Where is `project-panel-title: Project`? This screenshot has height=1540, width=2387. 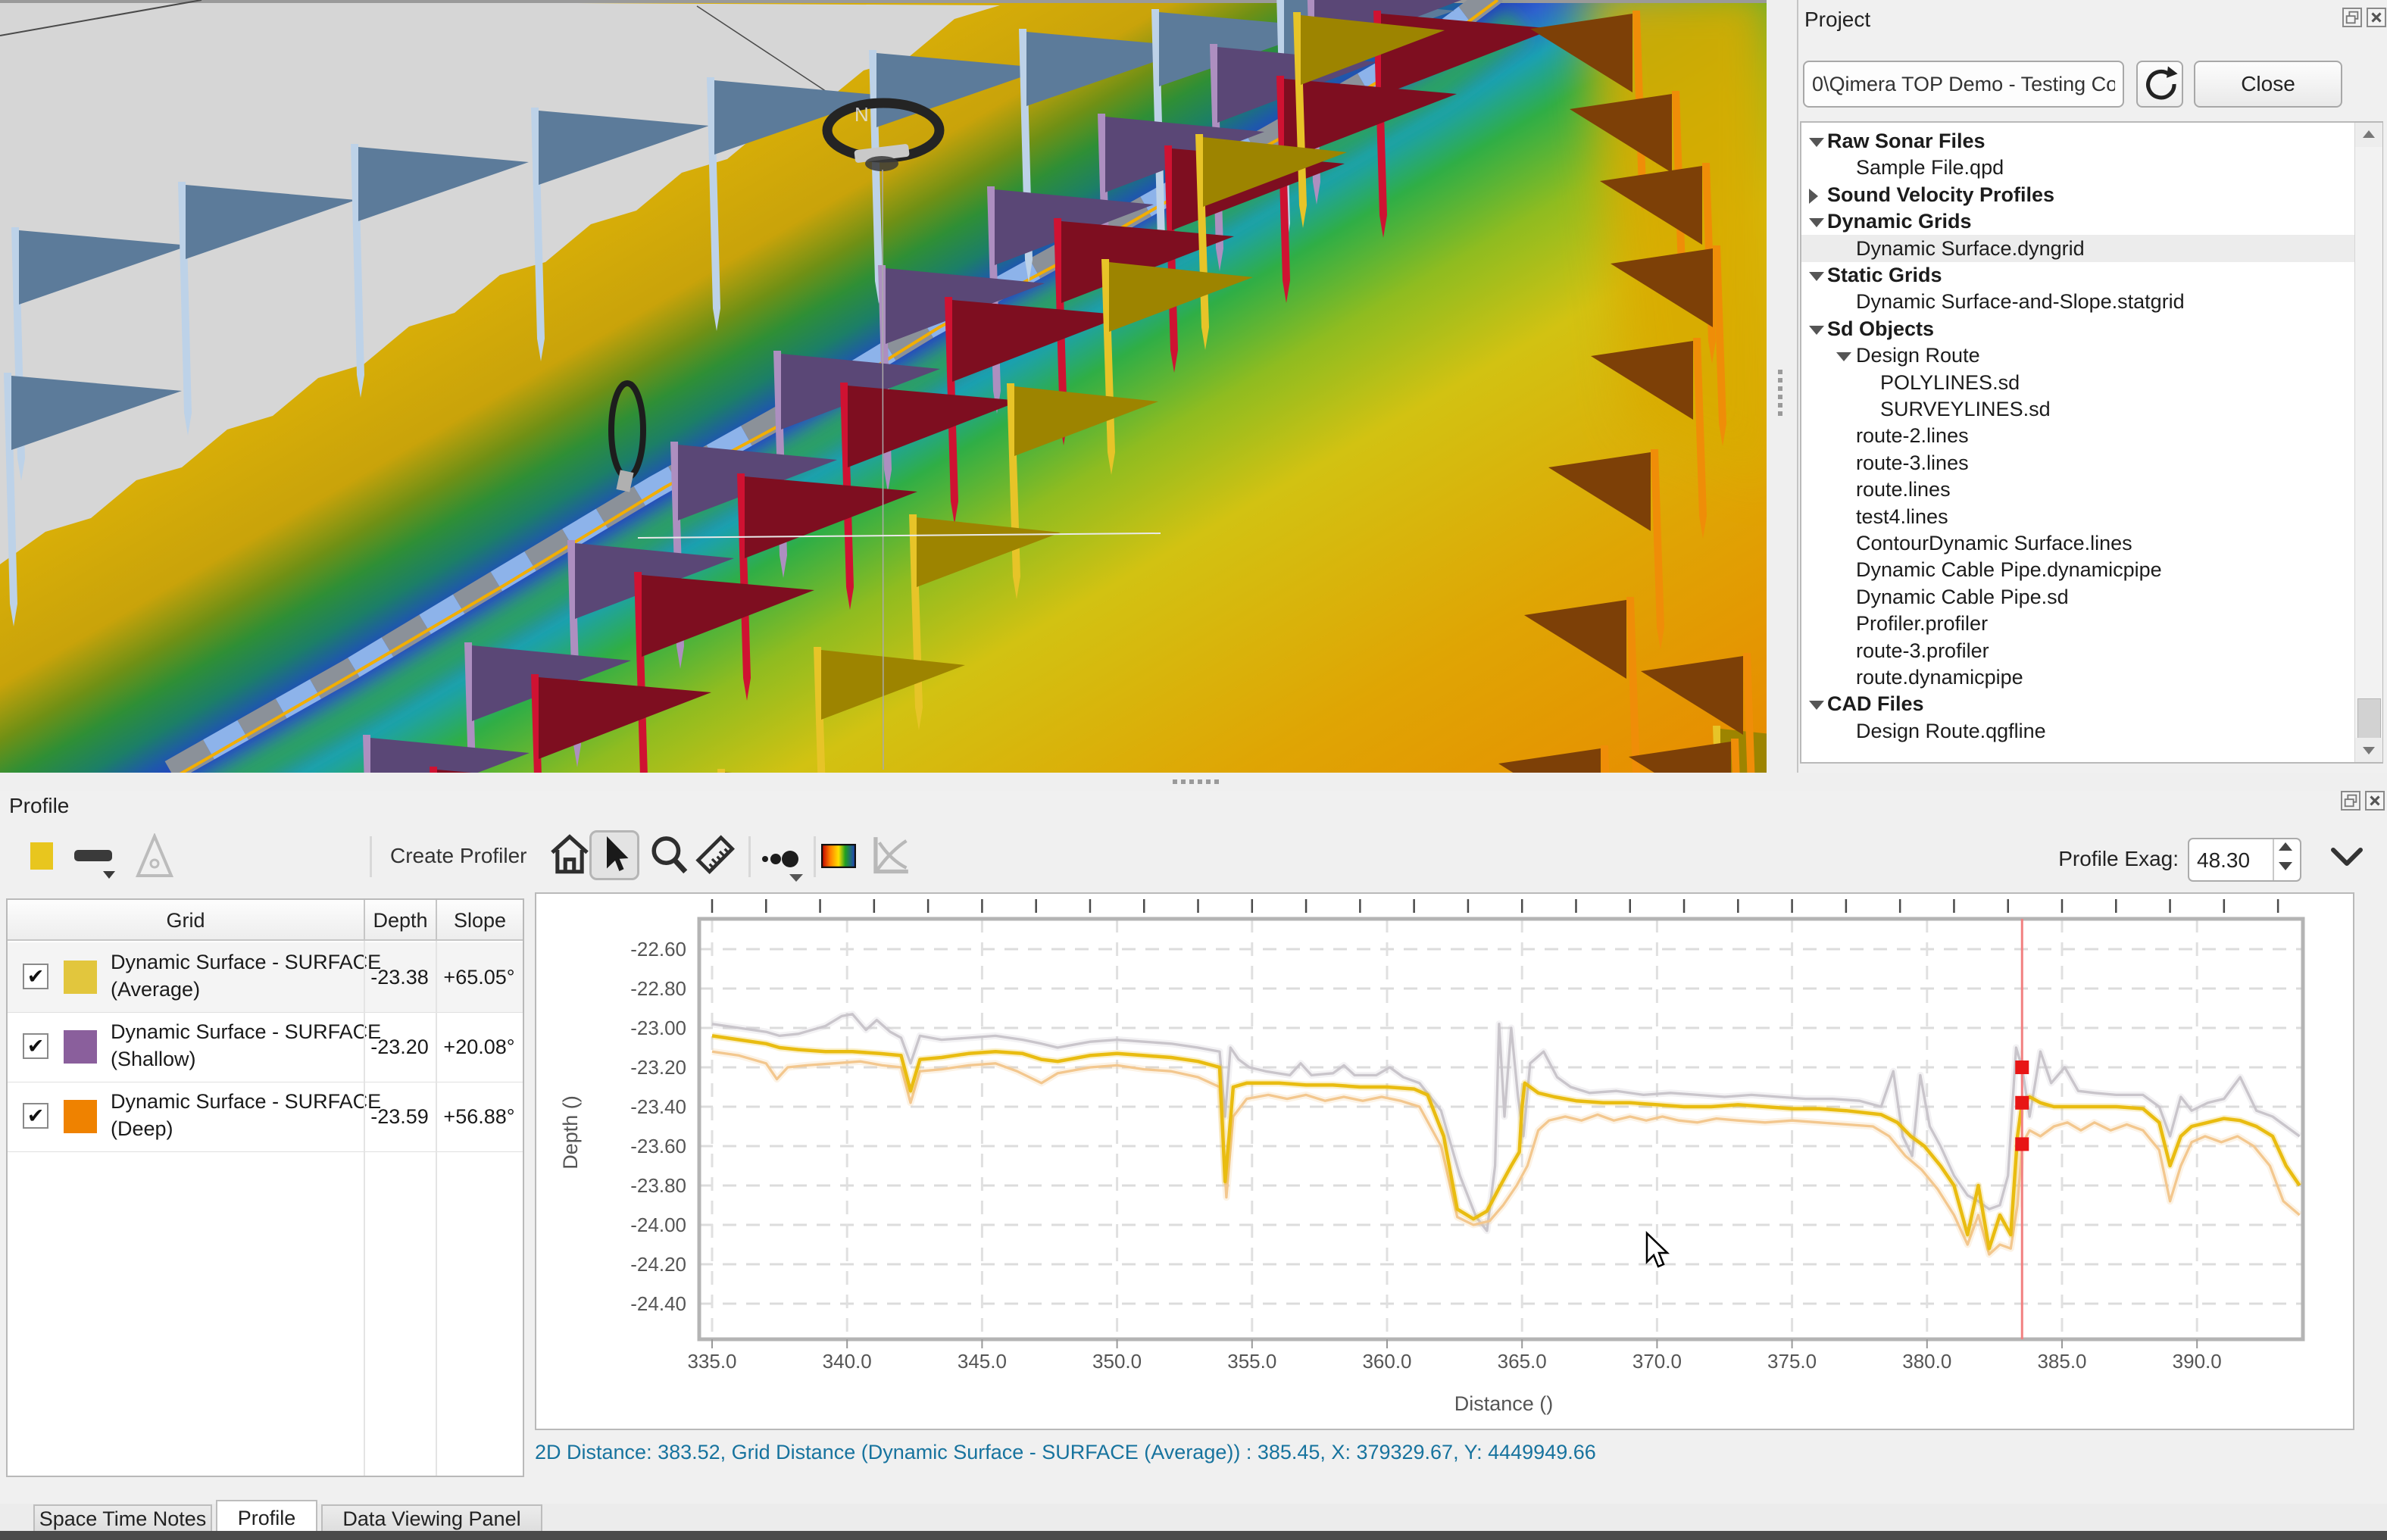 project-panel-title: Project is located at coordinates (1837, 19).